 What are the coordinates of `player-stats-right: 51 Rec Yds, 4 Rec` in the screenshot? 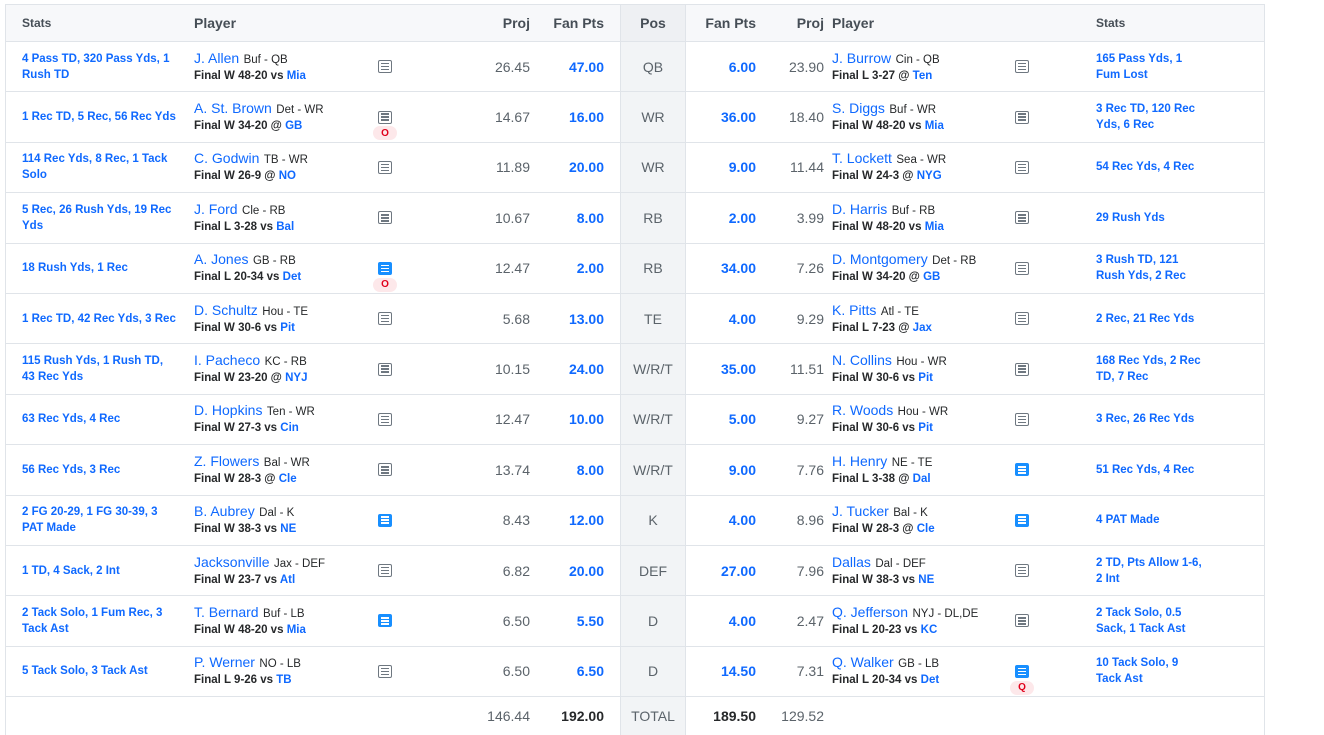 It's located at (1145, 469).